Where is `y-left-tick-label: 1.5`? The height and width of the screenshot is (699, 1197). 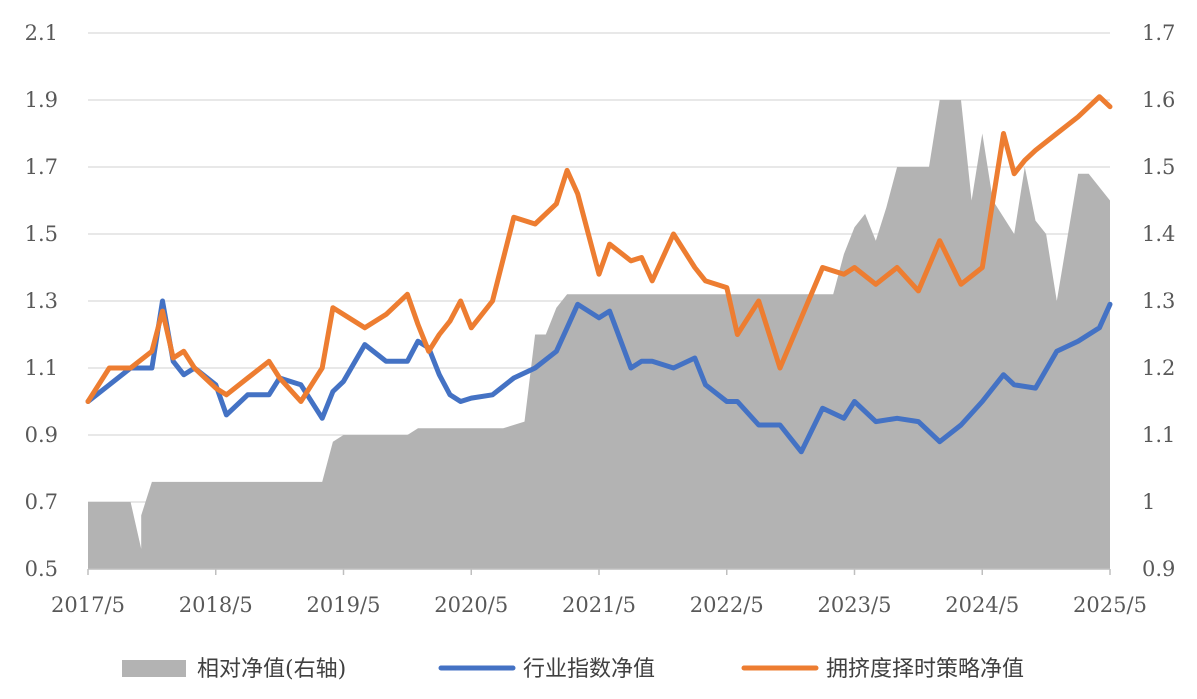
y-left-tick-label: 1.5 is located at coordinates (41, 234).